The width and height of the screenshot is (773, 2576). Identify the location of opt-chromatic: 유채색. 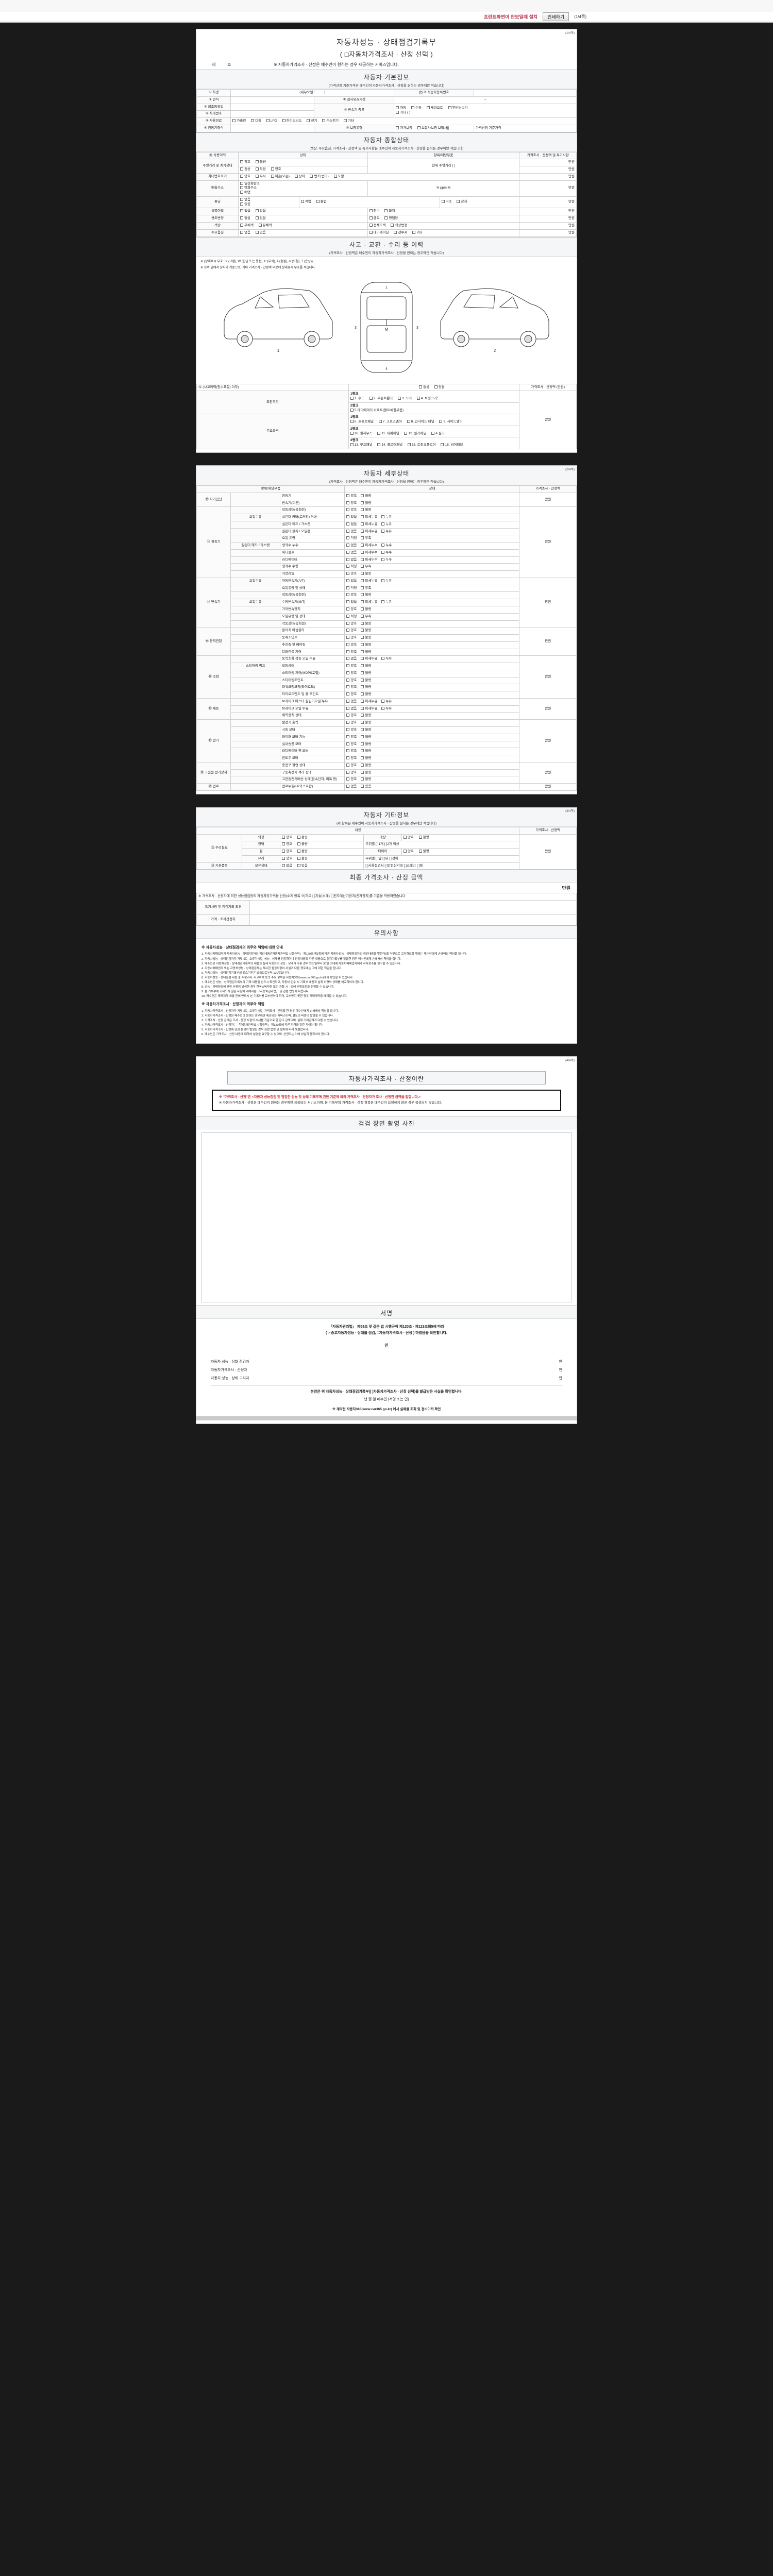
(265, 226).